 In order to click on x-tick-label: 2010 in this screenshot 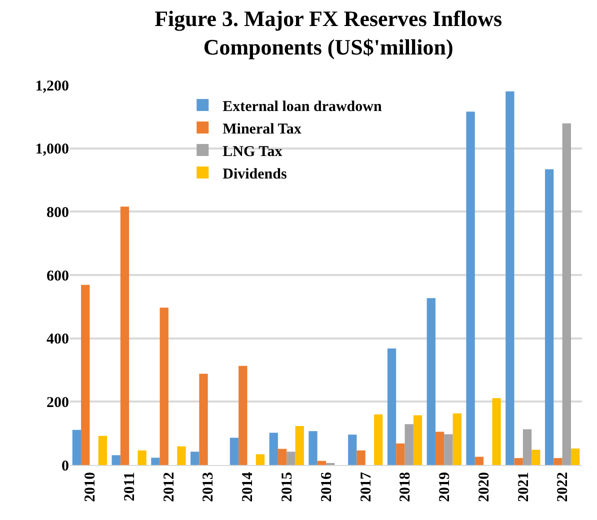, I will do `click(90, 487)`.